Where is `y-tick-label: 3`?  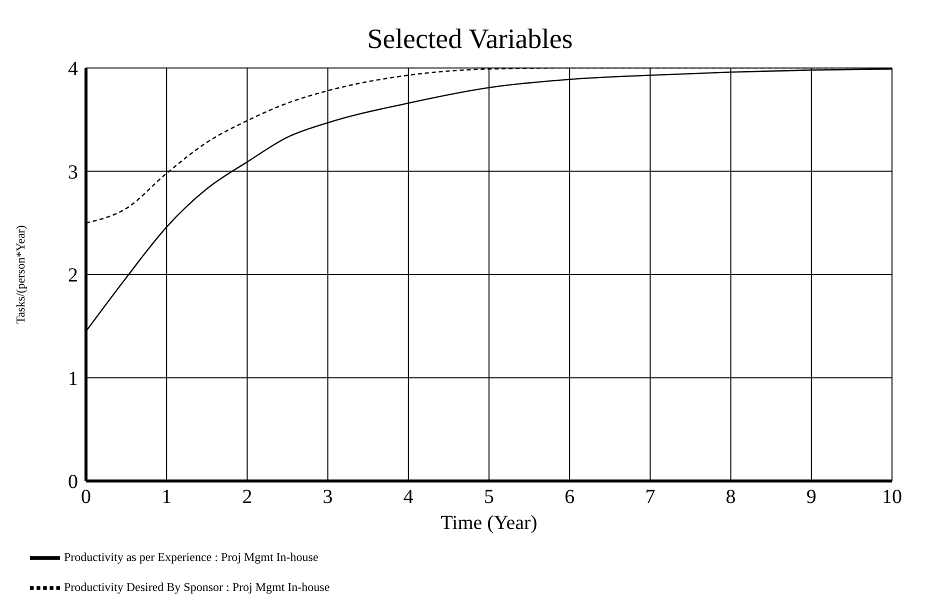 y-tick-label: 3 is located at coordinates (73, 172).